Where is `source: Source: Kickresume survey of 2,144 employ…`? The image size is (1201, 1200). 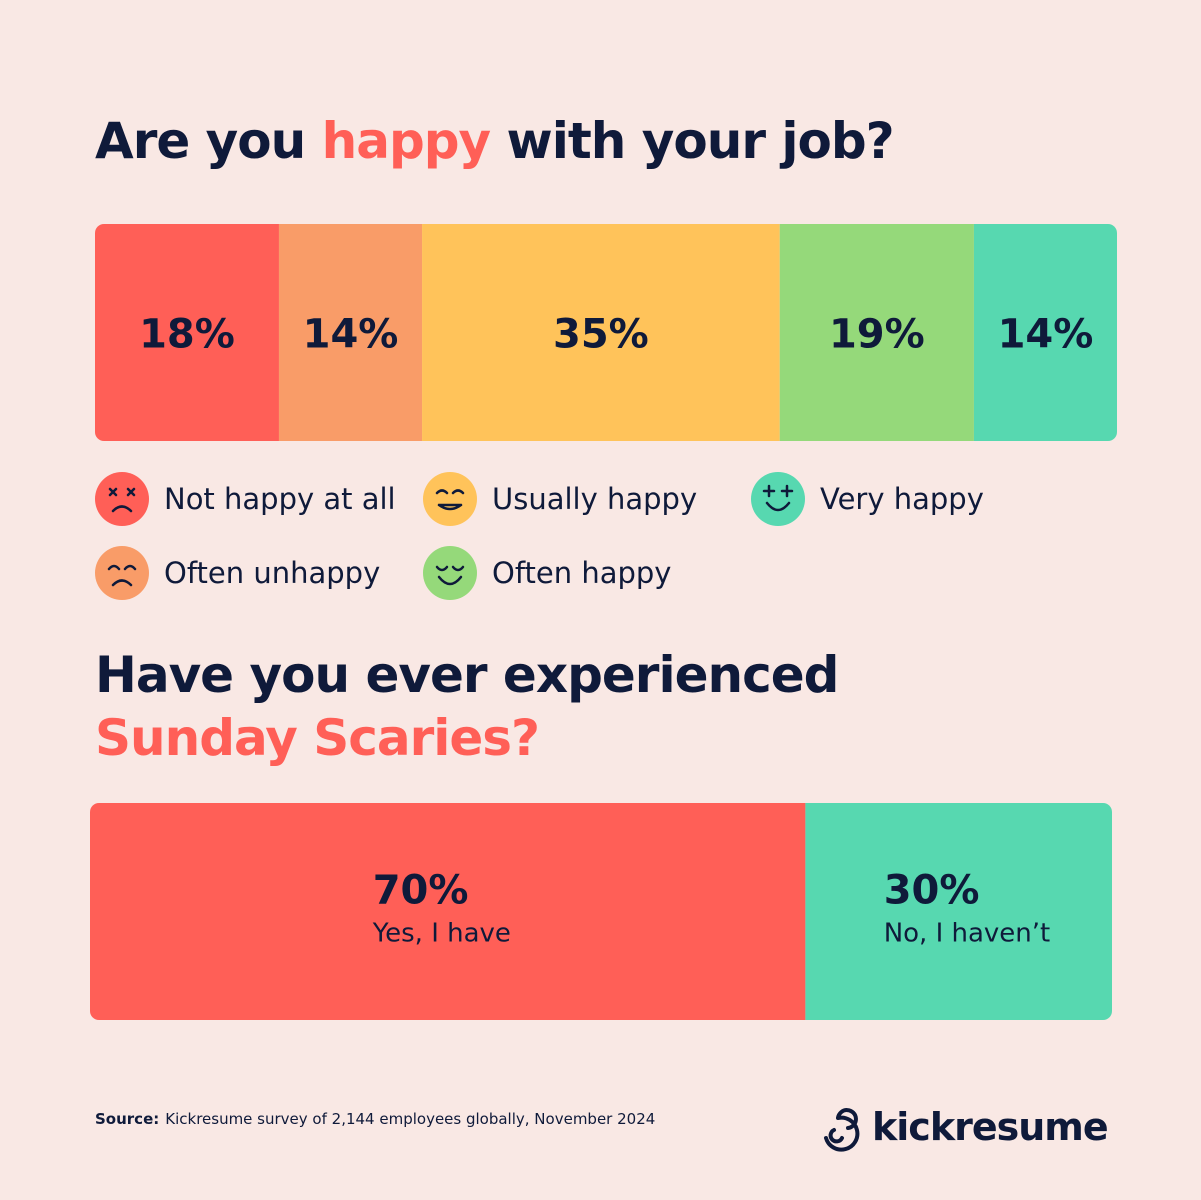
source: Source: Kickresume survey of 2,144 employ… is located at coordinates (375, 1119).